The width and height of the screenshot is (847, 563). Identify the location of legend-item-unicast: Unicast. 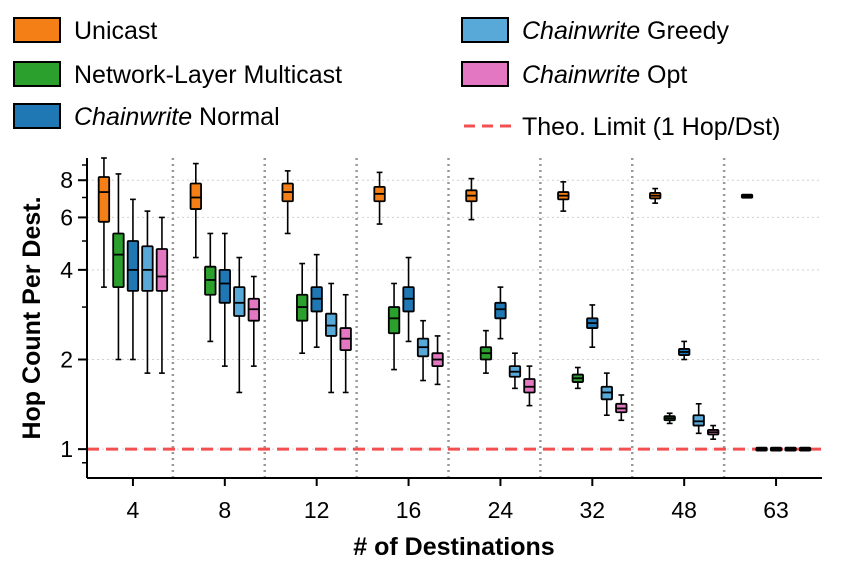
(85, 31).